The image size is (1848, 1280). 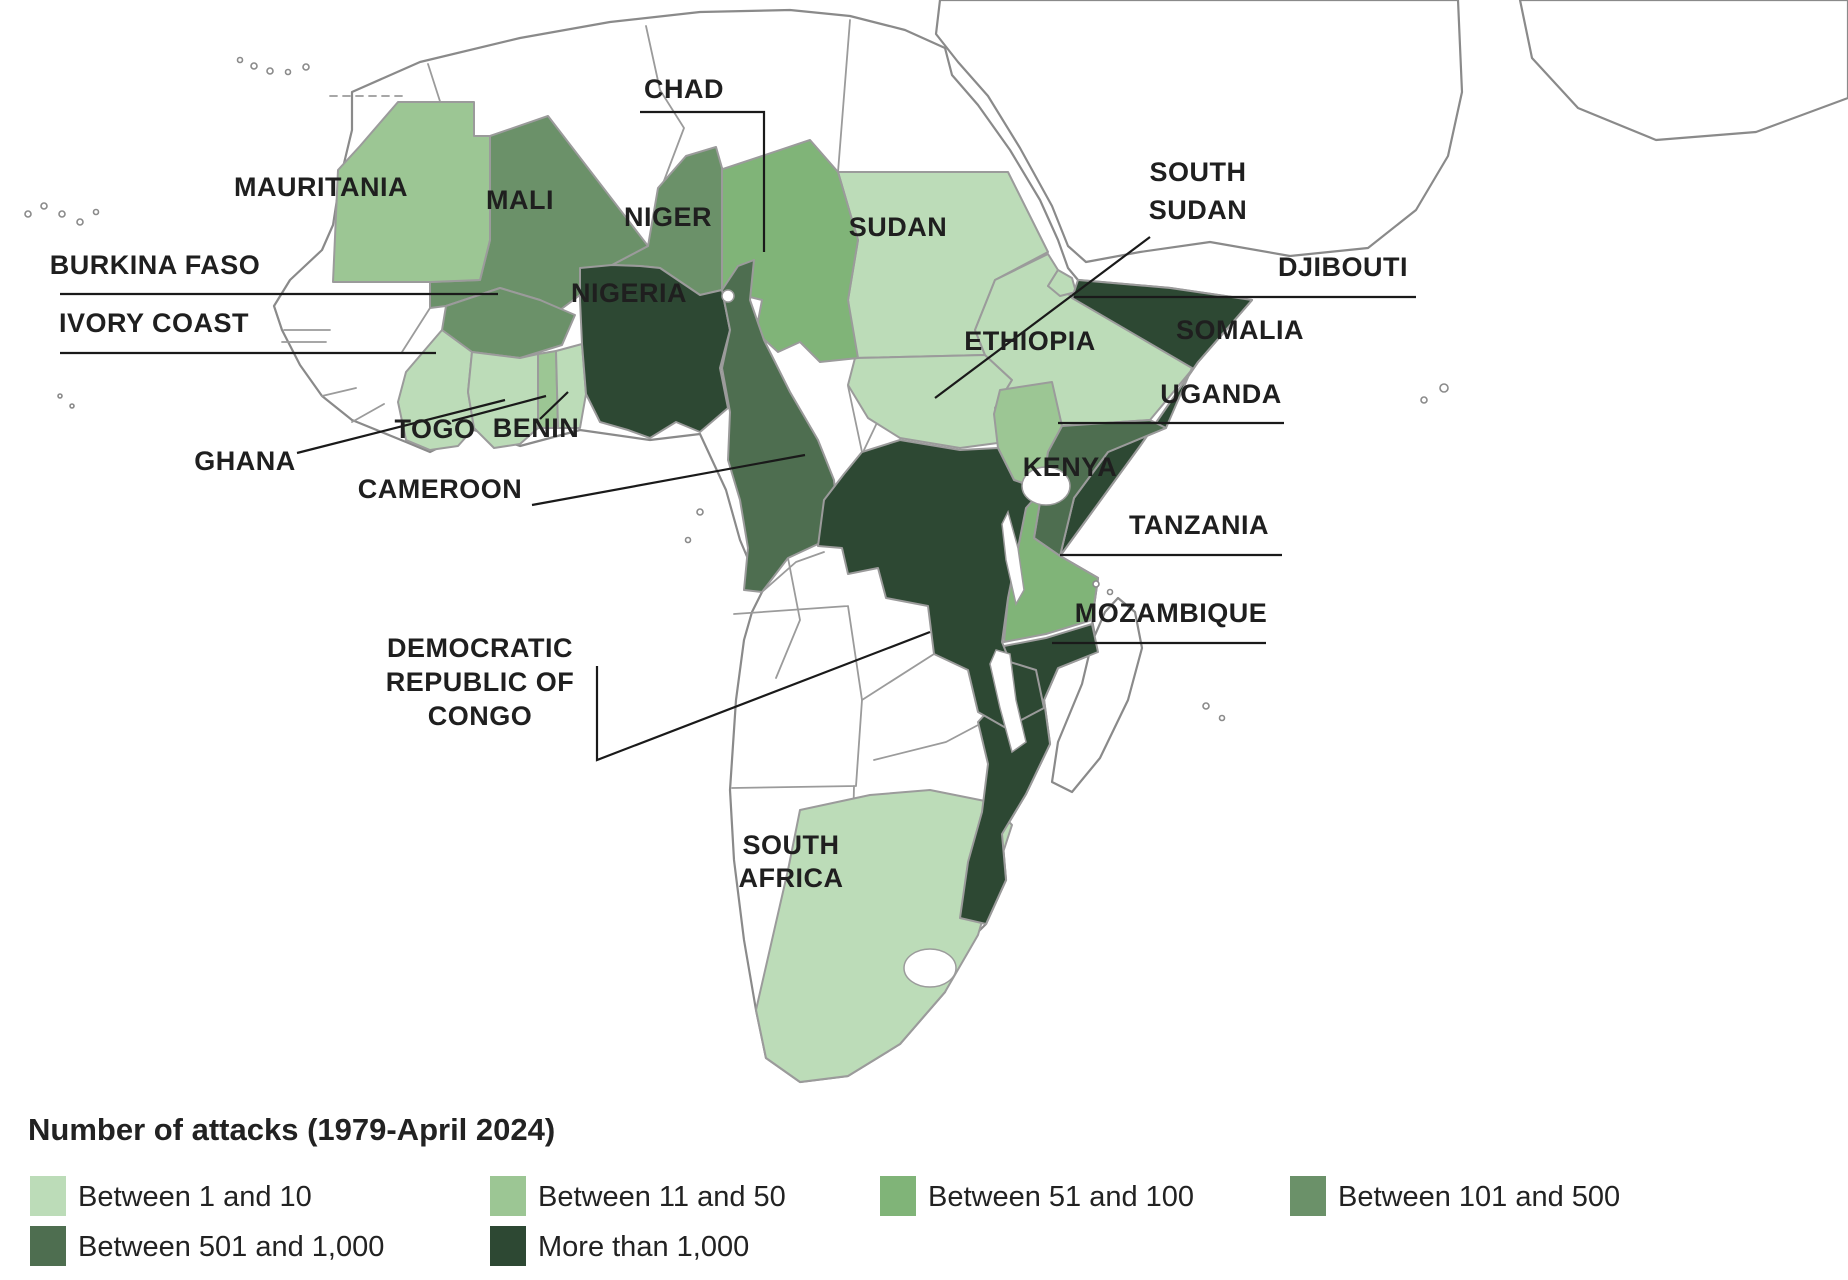 I want to click on country-label-ivory-coast: IVORY COAST, so click(x=154, y=323).